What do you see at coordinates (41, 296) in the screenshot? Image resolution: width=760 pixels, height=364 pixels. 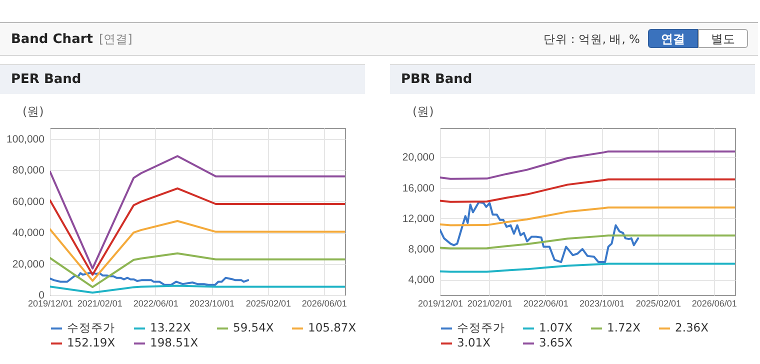 I see `y-tick-label: 0` at bounding box center [41, 296].